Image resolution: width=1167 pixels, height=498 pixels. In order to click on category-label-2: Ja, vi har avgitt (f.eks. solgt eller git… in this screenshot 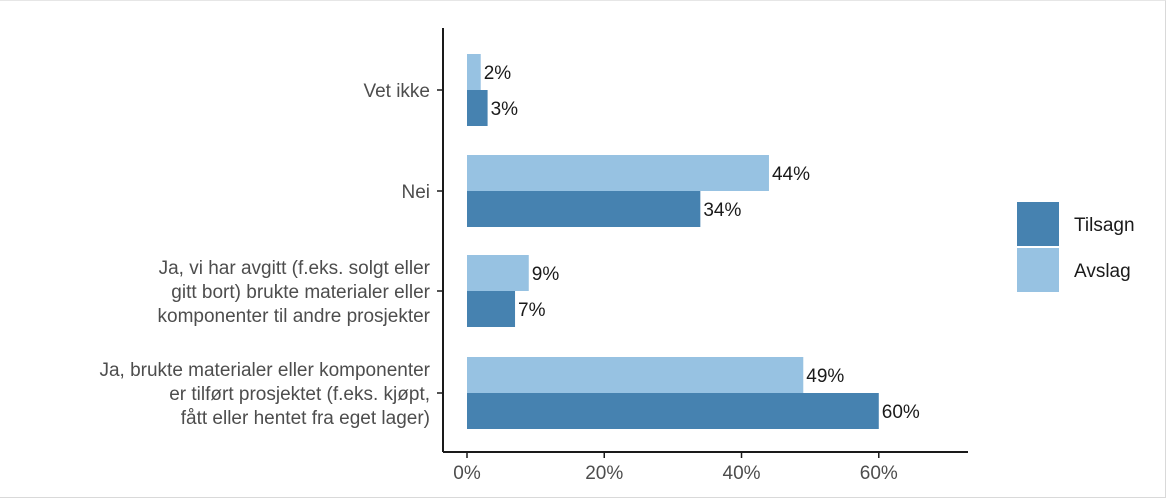, I will do `click(294, 292)`.